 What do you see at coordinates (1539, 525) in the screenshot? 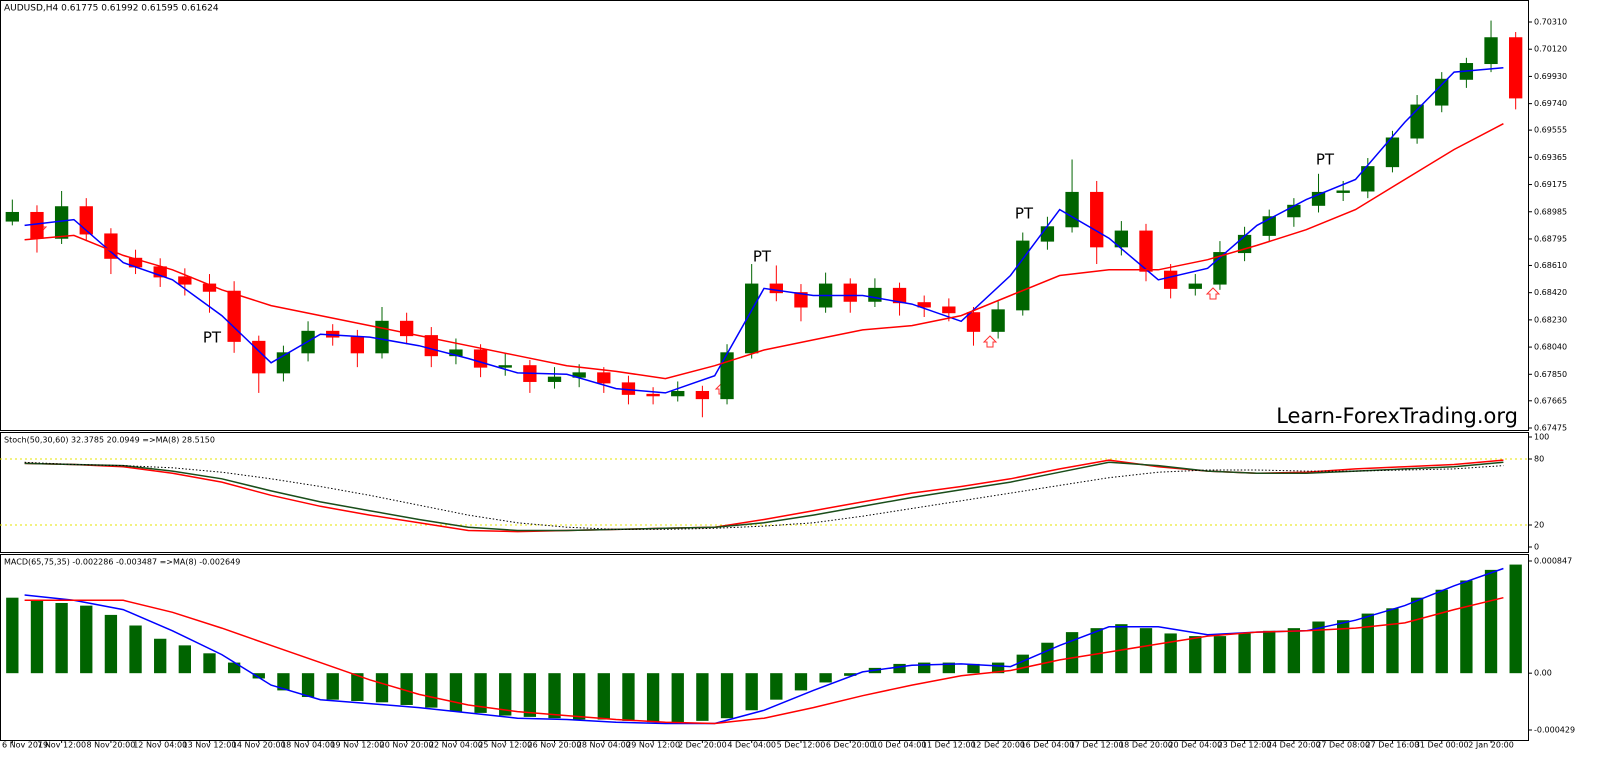
I see `y-tick-label: 20` at bounding box center [1539, 525].